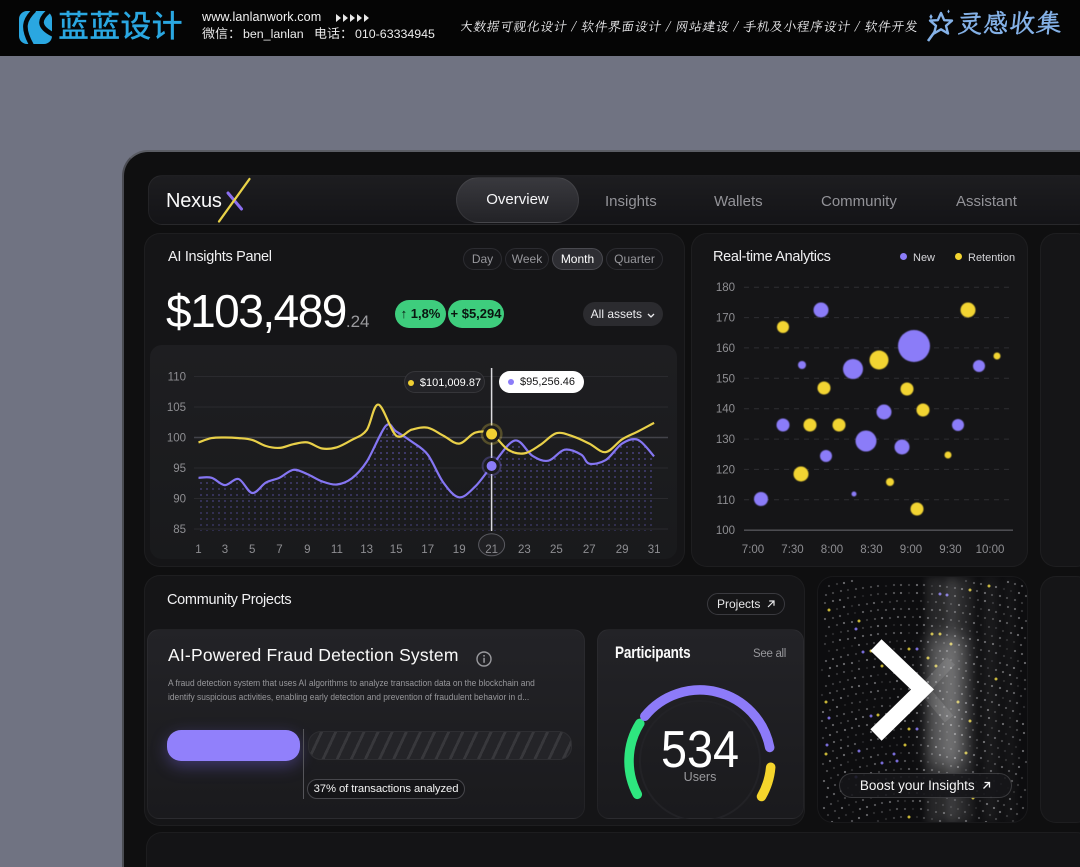 Image resolution: width=1080 pixels, height=867 pixels. Describe the element at coordinates (725, 440) in the screenshot. I see `svg-text: 130` at that location.